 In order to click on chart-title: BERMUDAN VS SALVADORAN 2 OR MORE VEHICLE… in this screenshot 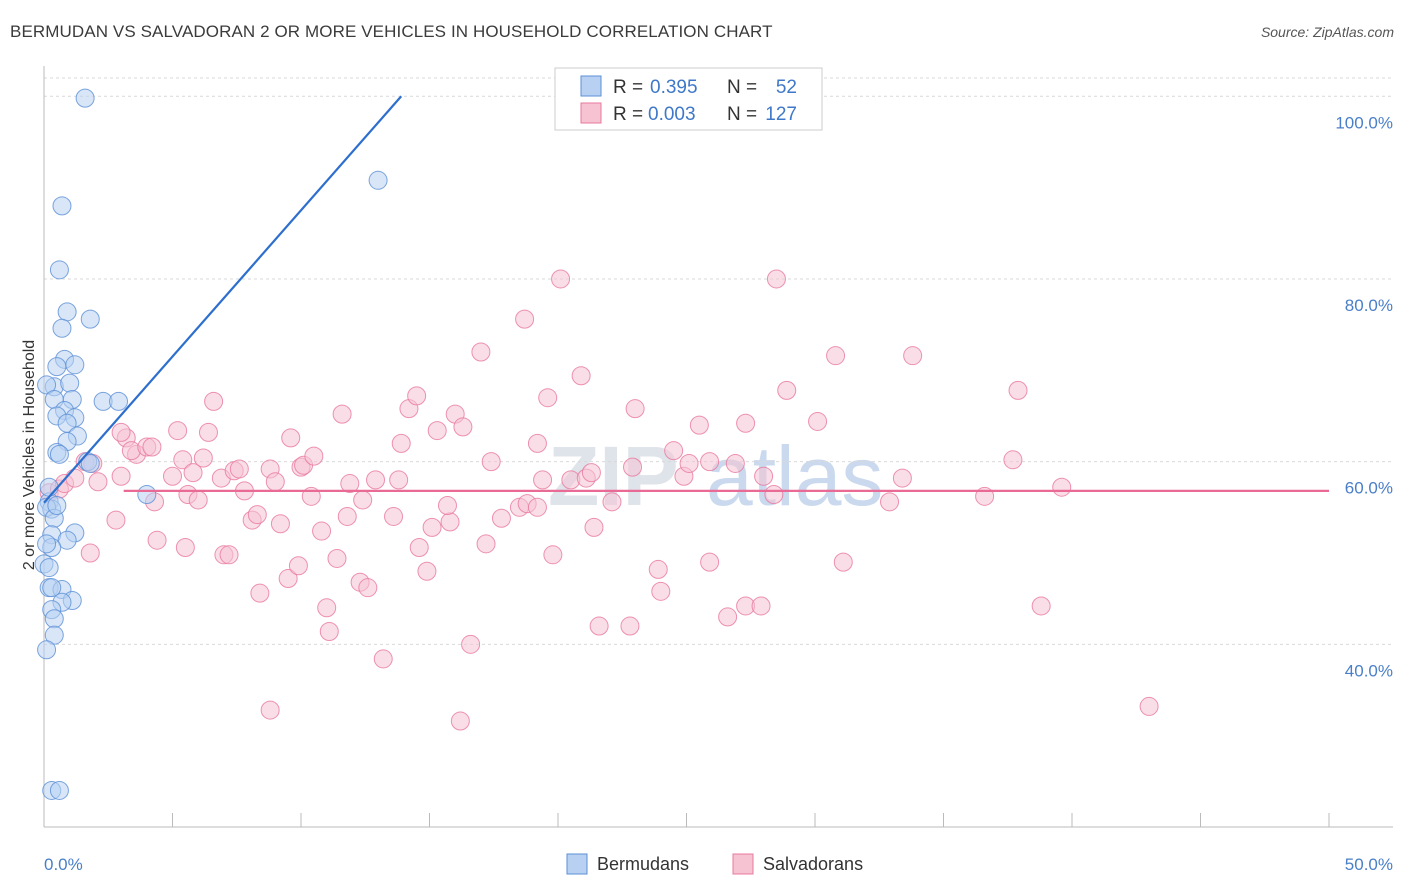, I will do `click(391, 31)`.